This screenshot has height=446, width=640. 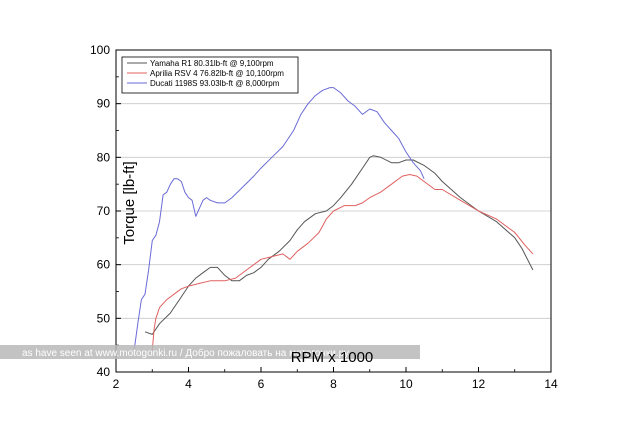 I want to click on watermark-band, so click(x=210, y=352).